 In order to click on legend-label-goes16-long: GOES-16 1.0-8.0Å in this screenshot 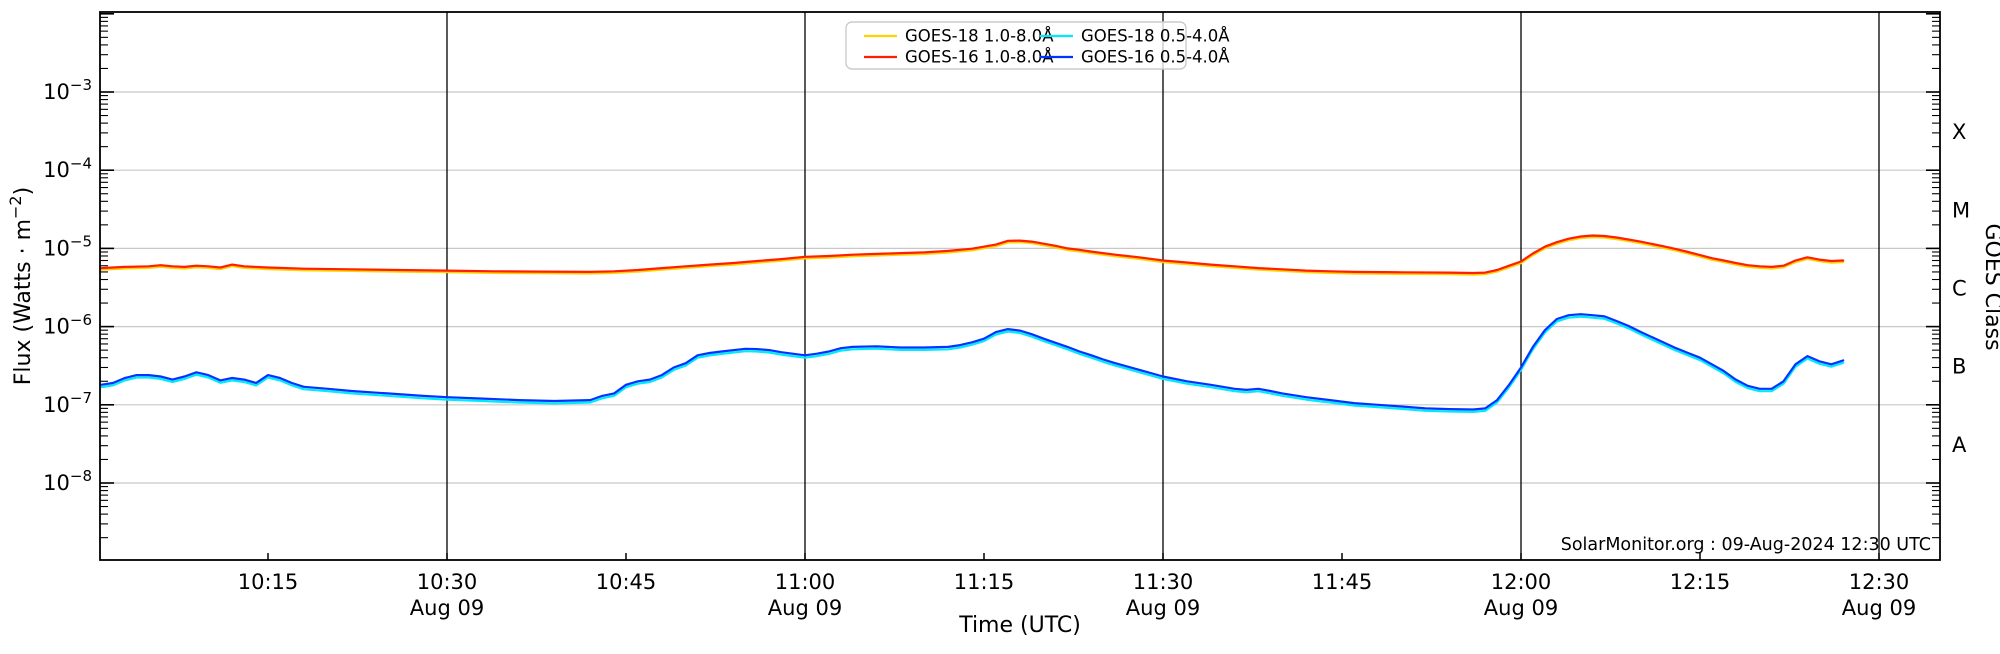, I will do `click(979, 57)`.